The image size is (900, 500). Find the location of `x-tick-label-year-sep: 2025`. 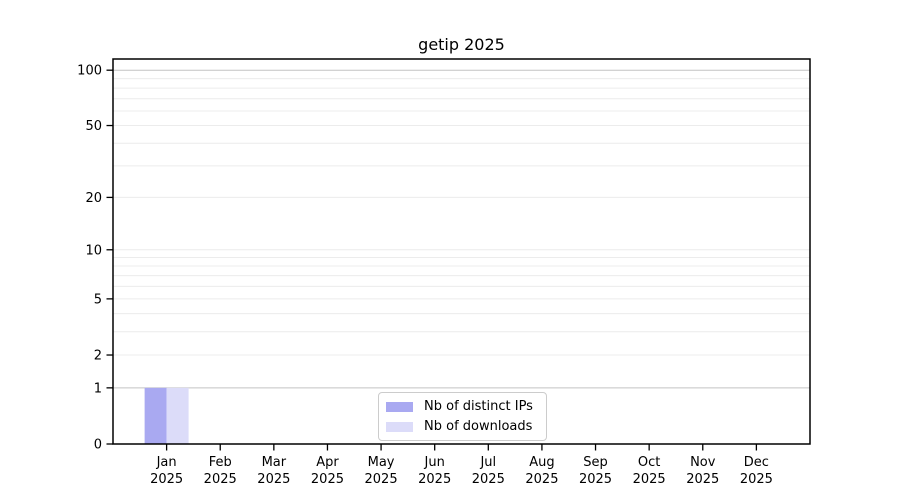

x-tick-label-year-sep: 2025 is located at coordinates (595, 479).